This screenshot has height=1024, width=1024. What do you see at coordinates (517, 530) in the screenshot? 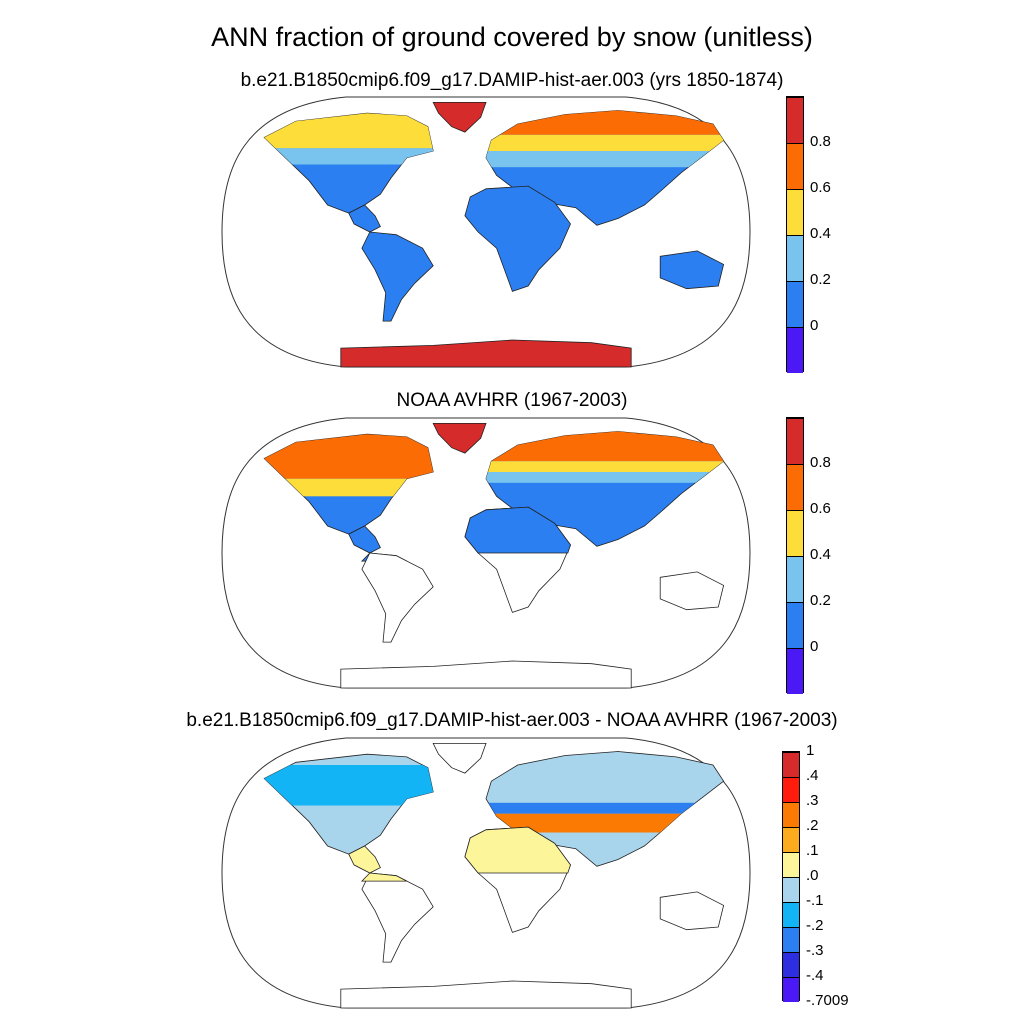
I see `africa-north-coverage` at bounding box center [517, 530].